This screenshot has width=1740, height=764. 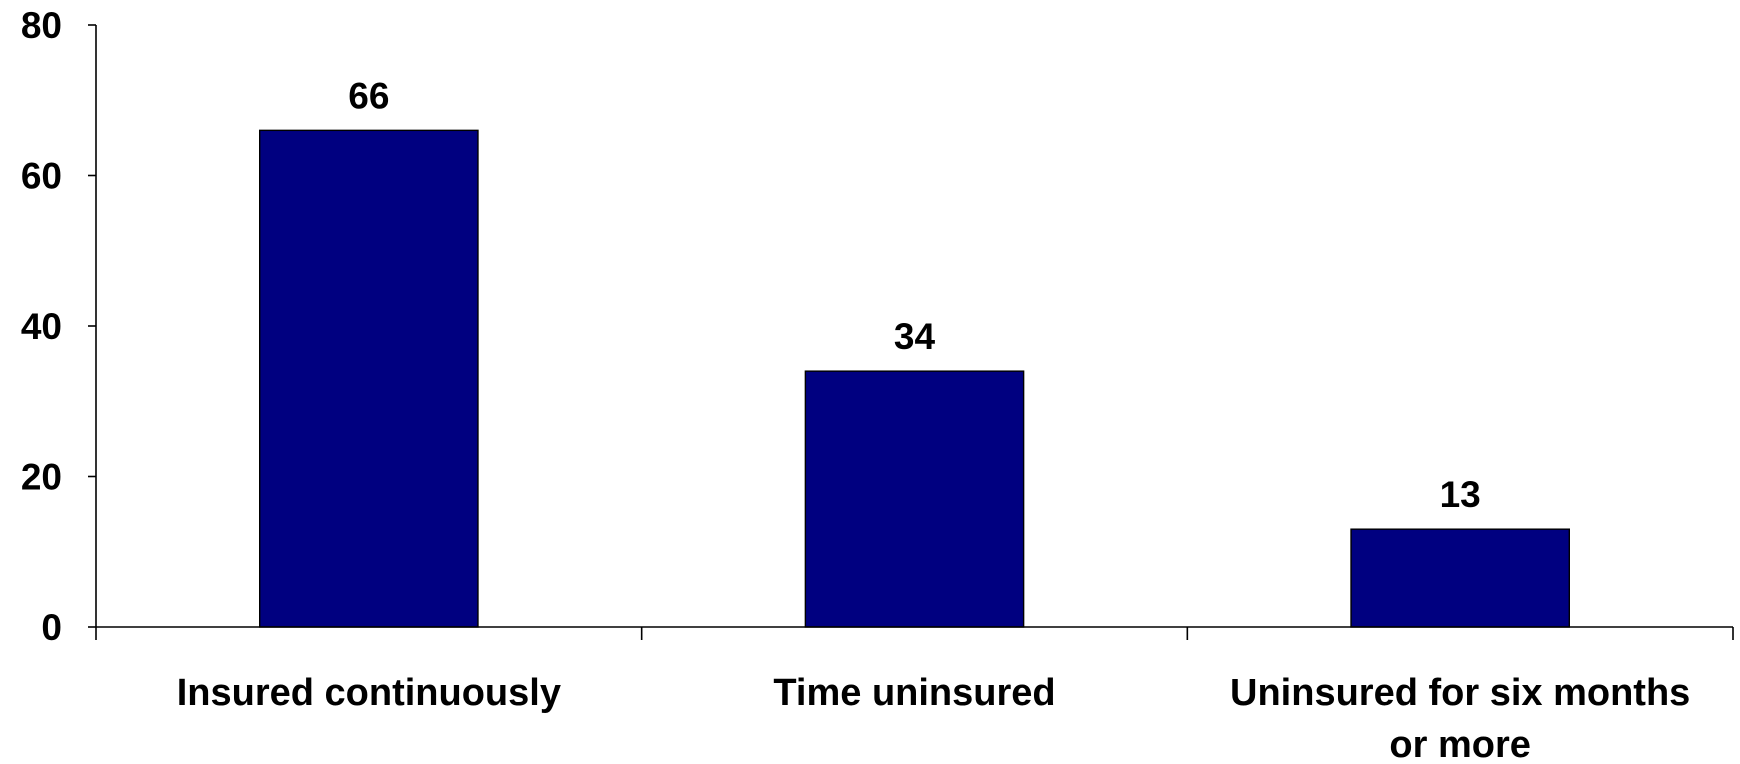 I want to click on y-tick-label: 20, so click(x=41, y=477).